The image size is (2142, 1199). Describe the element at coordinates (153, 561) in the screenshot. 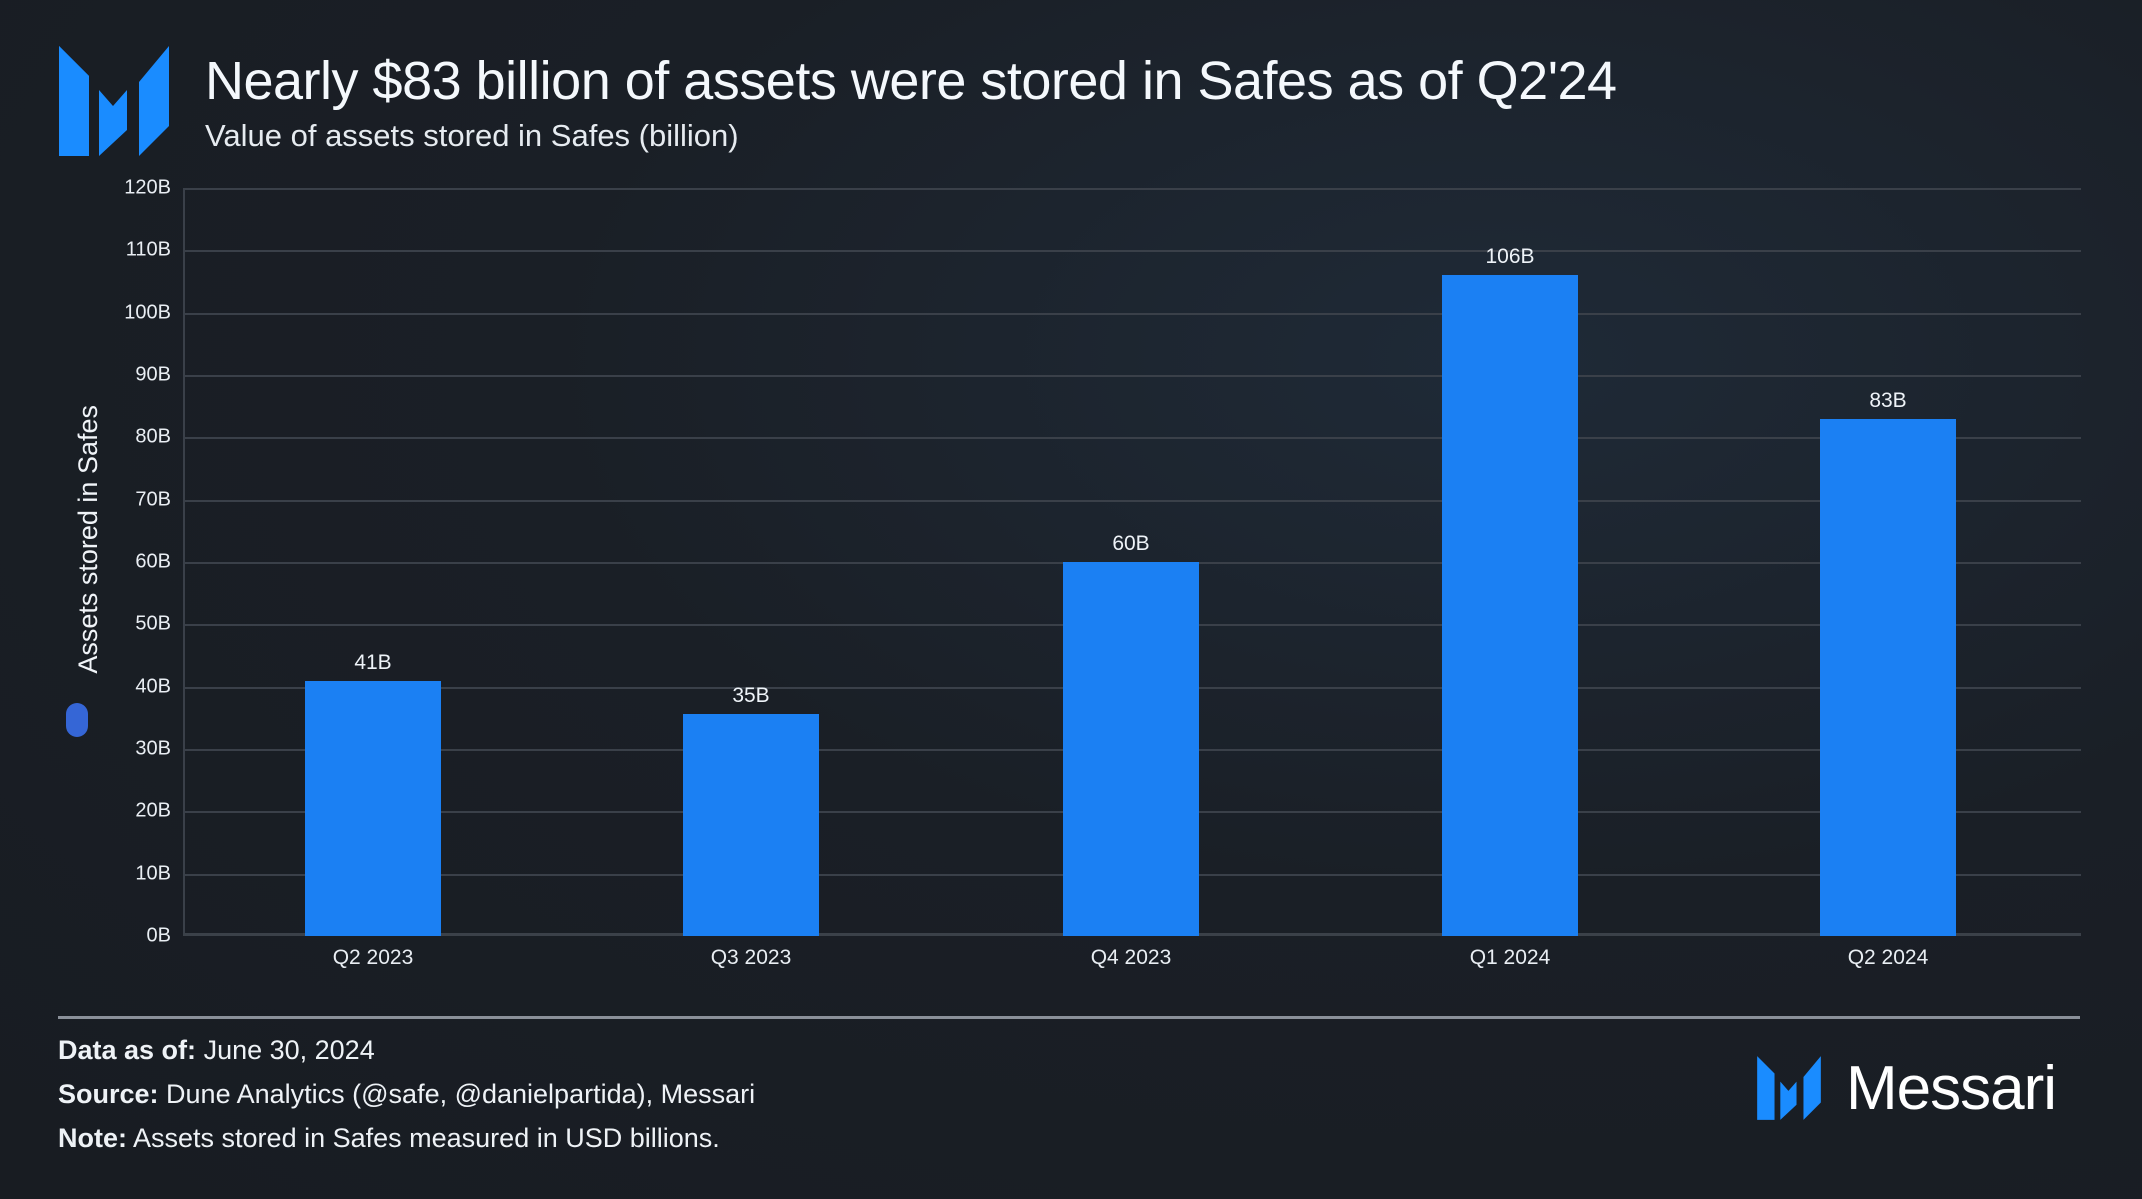

I see `y-tick-label: 60B` at that location.